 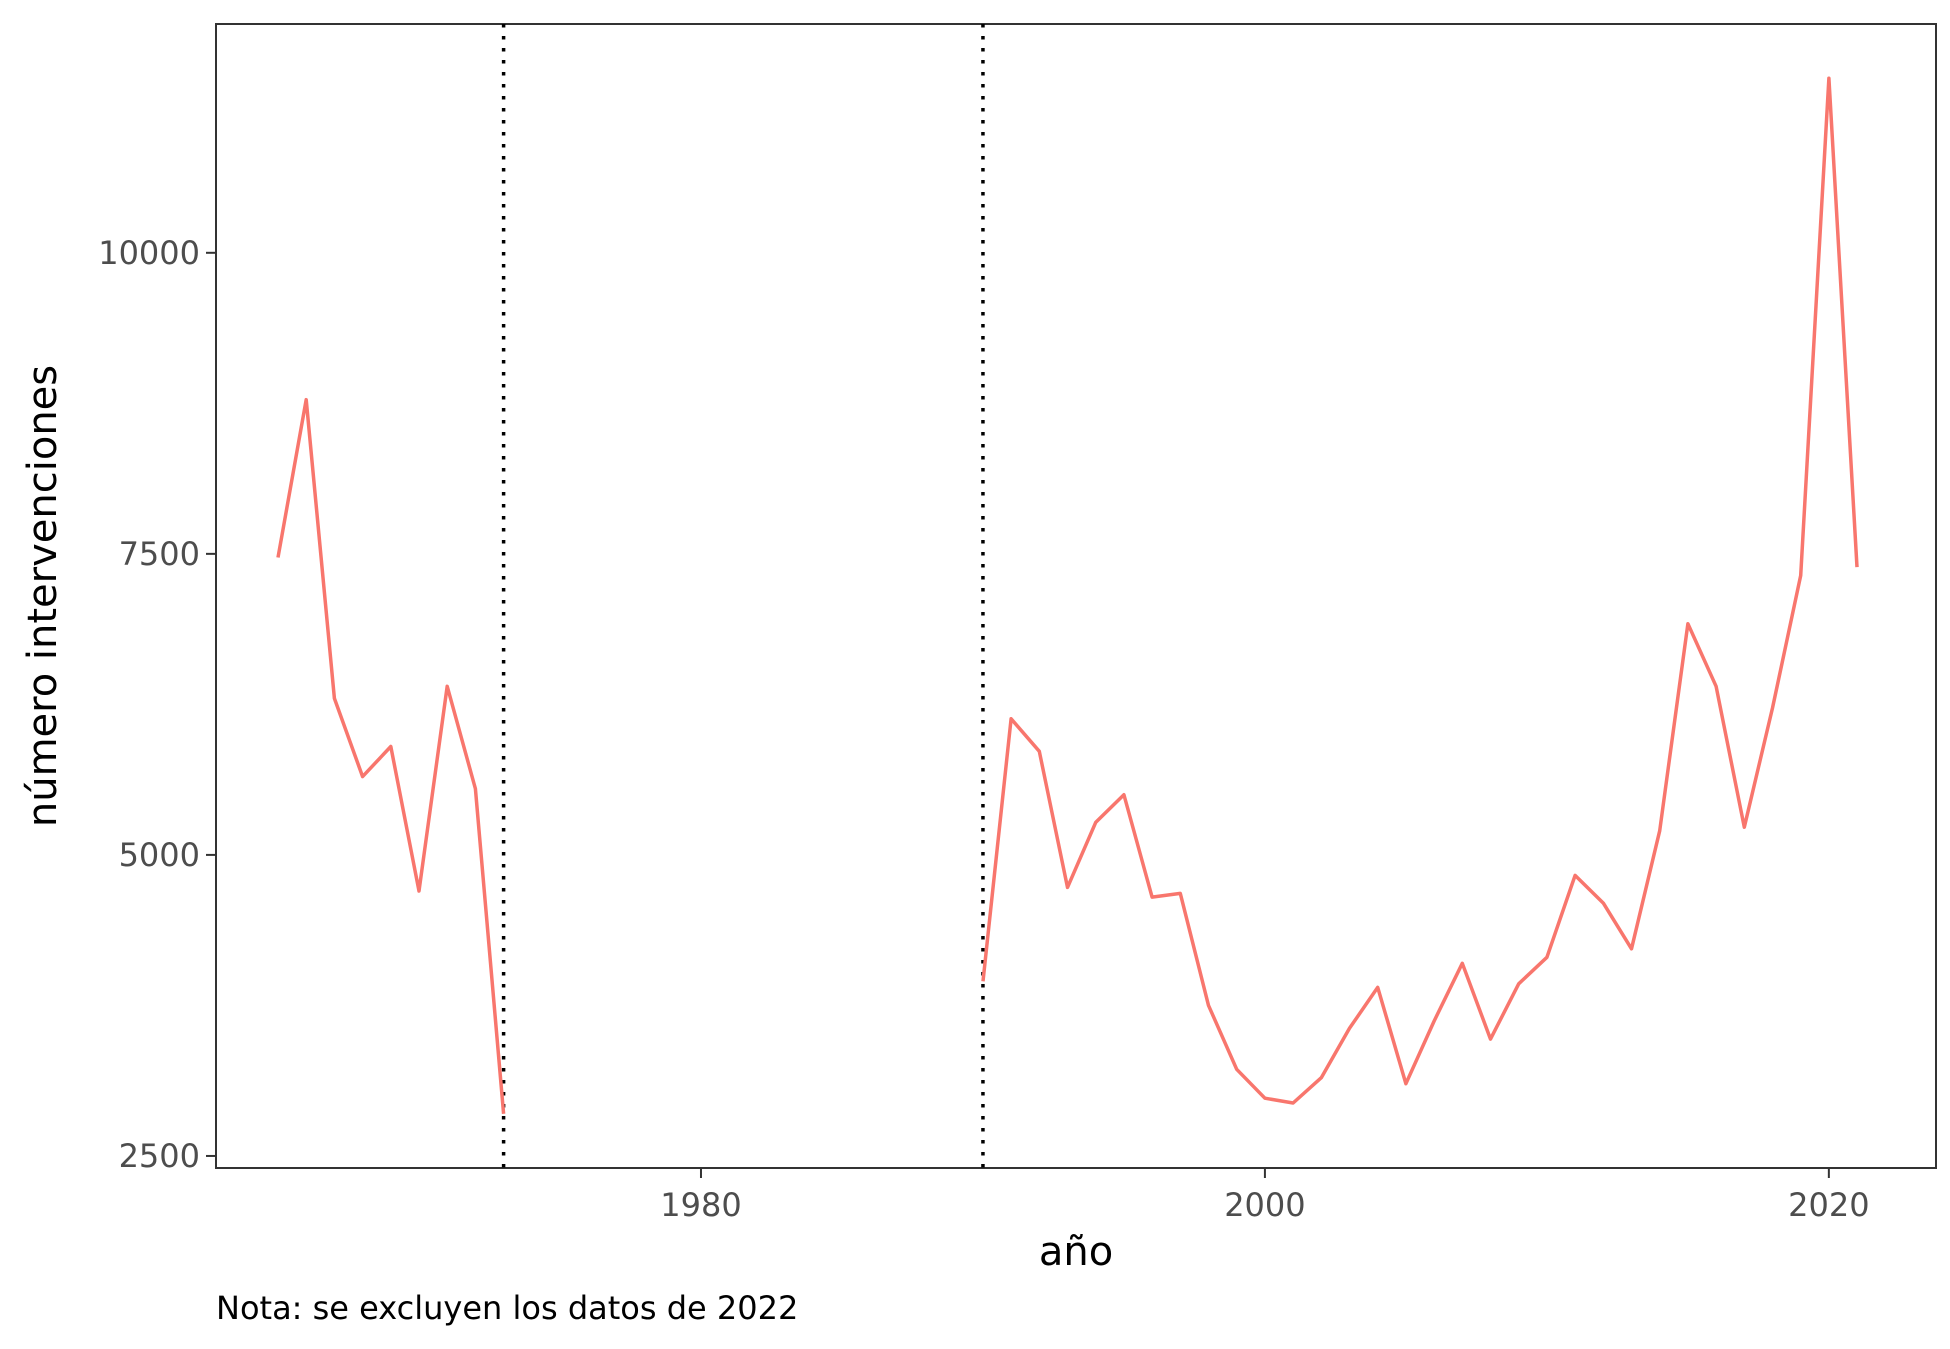 I want to click on y-tick-label-10000: 10000, so click(x=149, y=253).